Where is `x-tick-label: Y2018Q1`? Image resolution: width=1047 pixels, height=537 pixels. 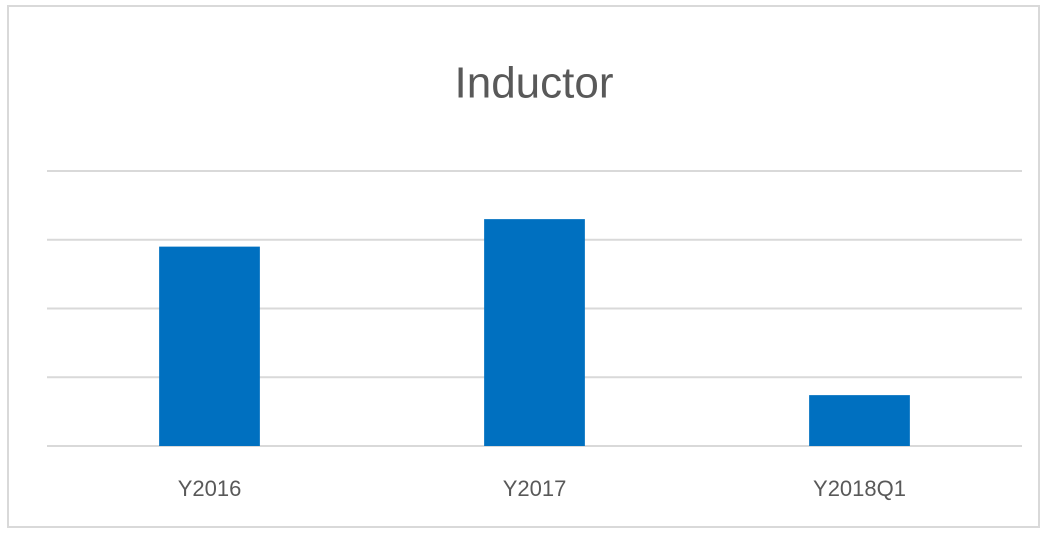
x-tick-label: Y2018Q1 is located at coordinates (859, 488).